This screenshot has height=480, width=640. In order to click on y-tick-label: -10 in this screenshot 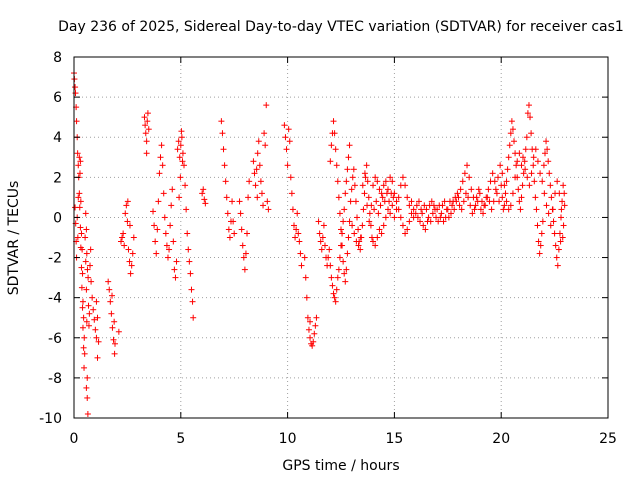, I will do `click(50, 419)`.